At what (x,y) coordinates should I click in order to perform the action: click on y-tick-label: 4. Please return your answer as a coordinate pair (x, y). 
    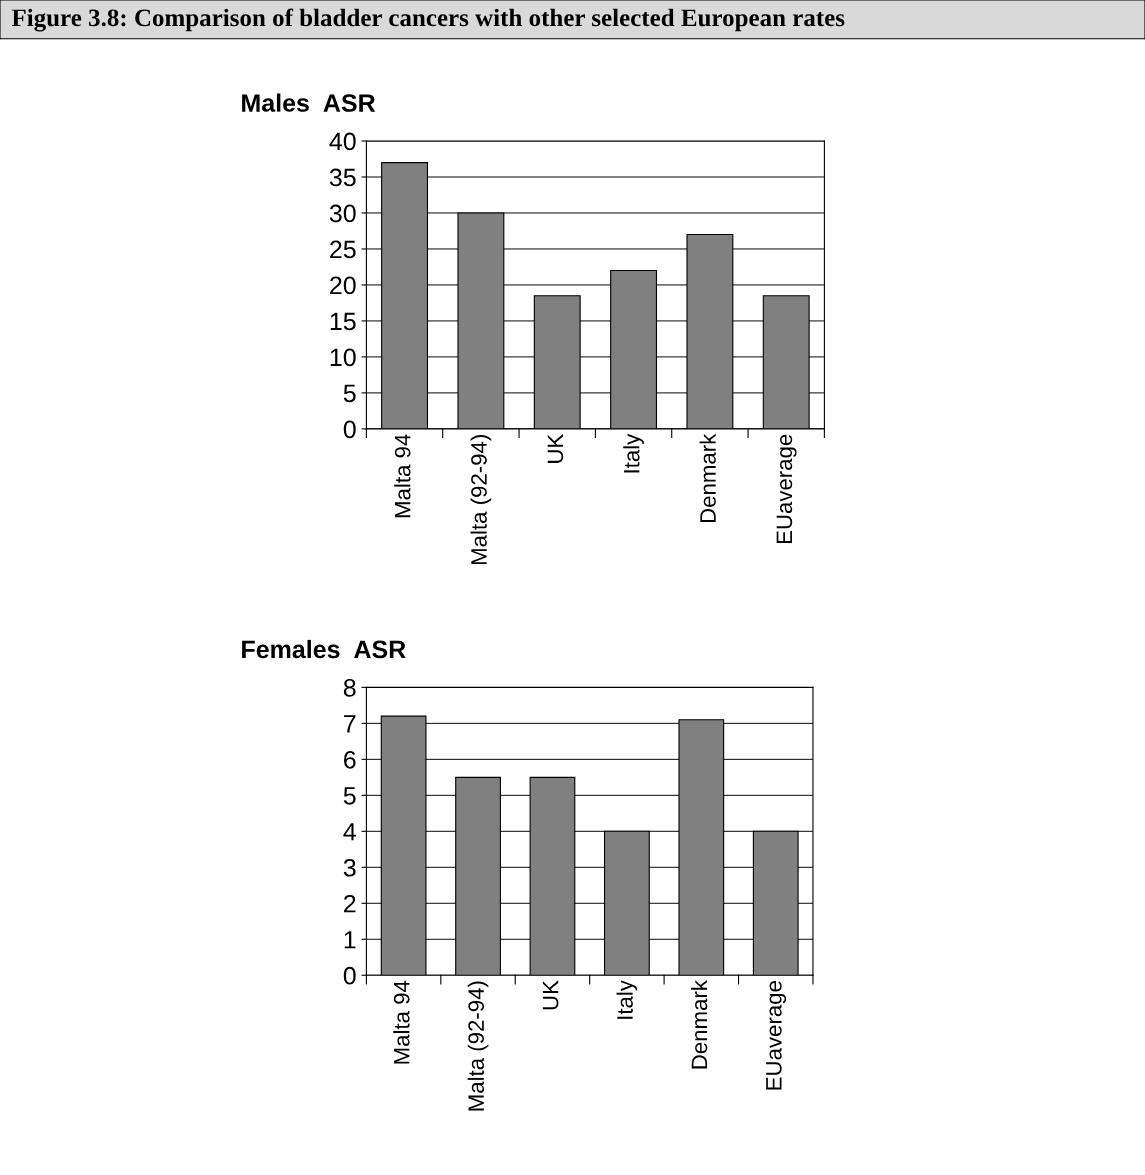
    Looking at the image, I should click on (349, 832).